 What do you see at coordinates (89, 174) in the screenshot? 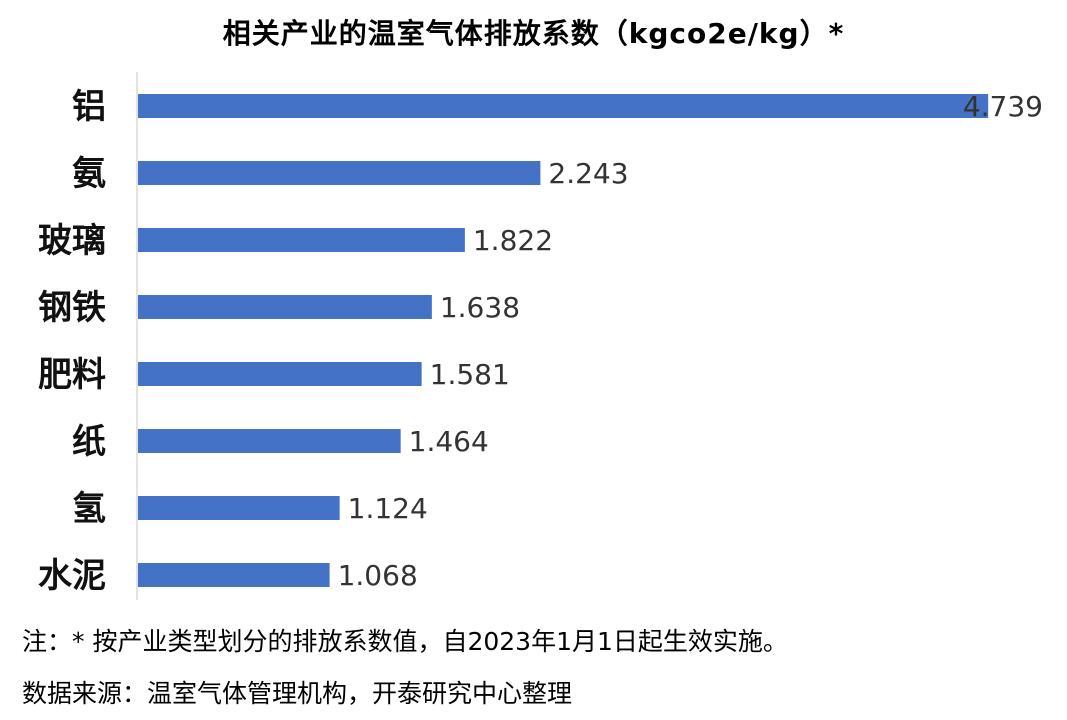
I see `category-label: 氨` at bounding box center [89, 174].